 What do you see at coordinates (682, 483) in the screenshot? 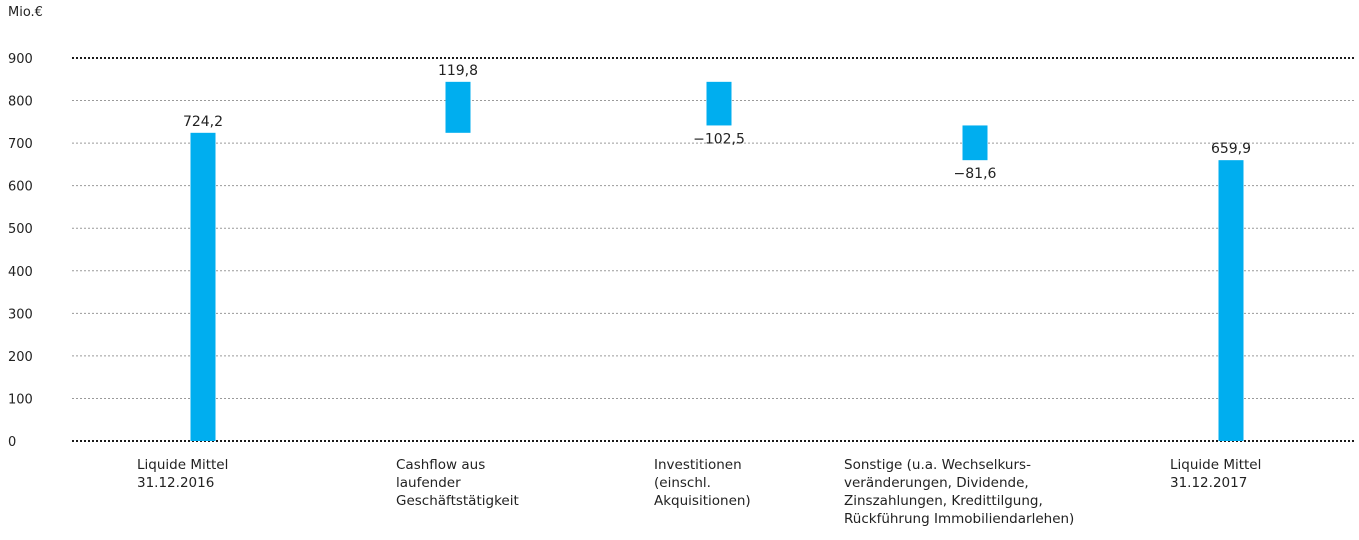
I see `category-label-line: (einschl.` at bounding box center [682, 483].